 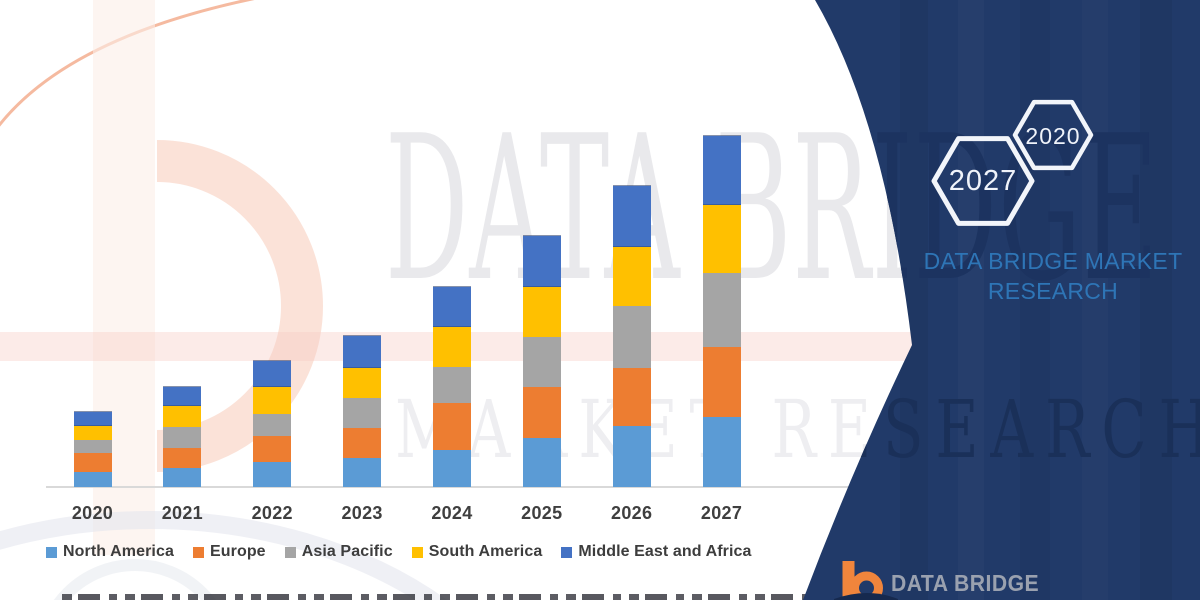 I want to click on hexagon-2020-outline, so click(x=1053, y=135).